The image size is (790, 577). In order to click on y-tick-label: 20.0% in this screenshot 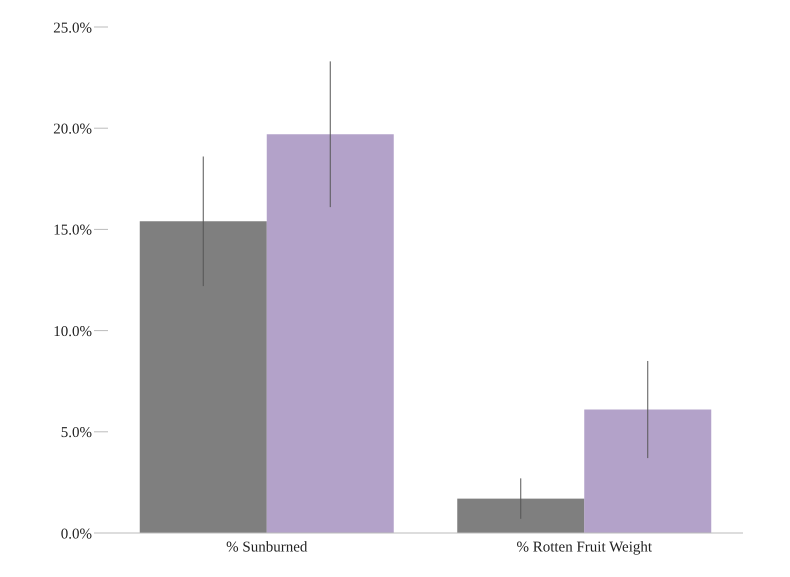, I will do `click(72, 130)`.